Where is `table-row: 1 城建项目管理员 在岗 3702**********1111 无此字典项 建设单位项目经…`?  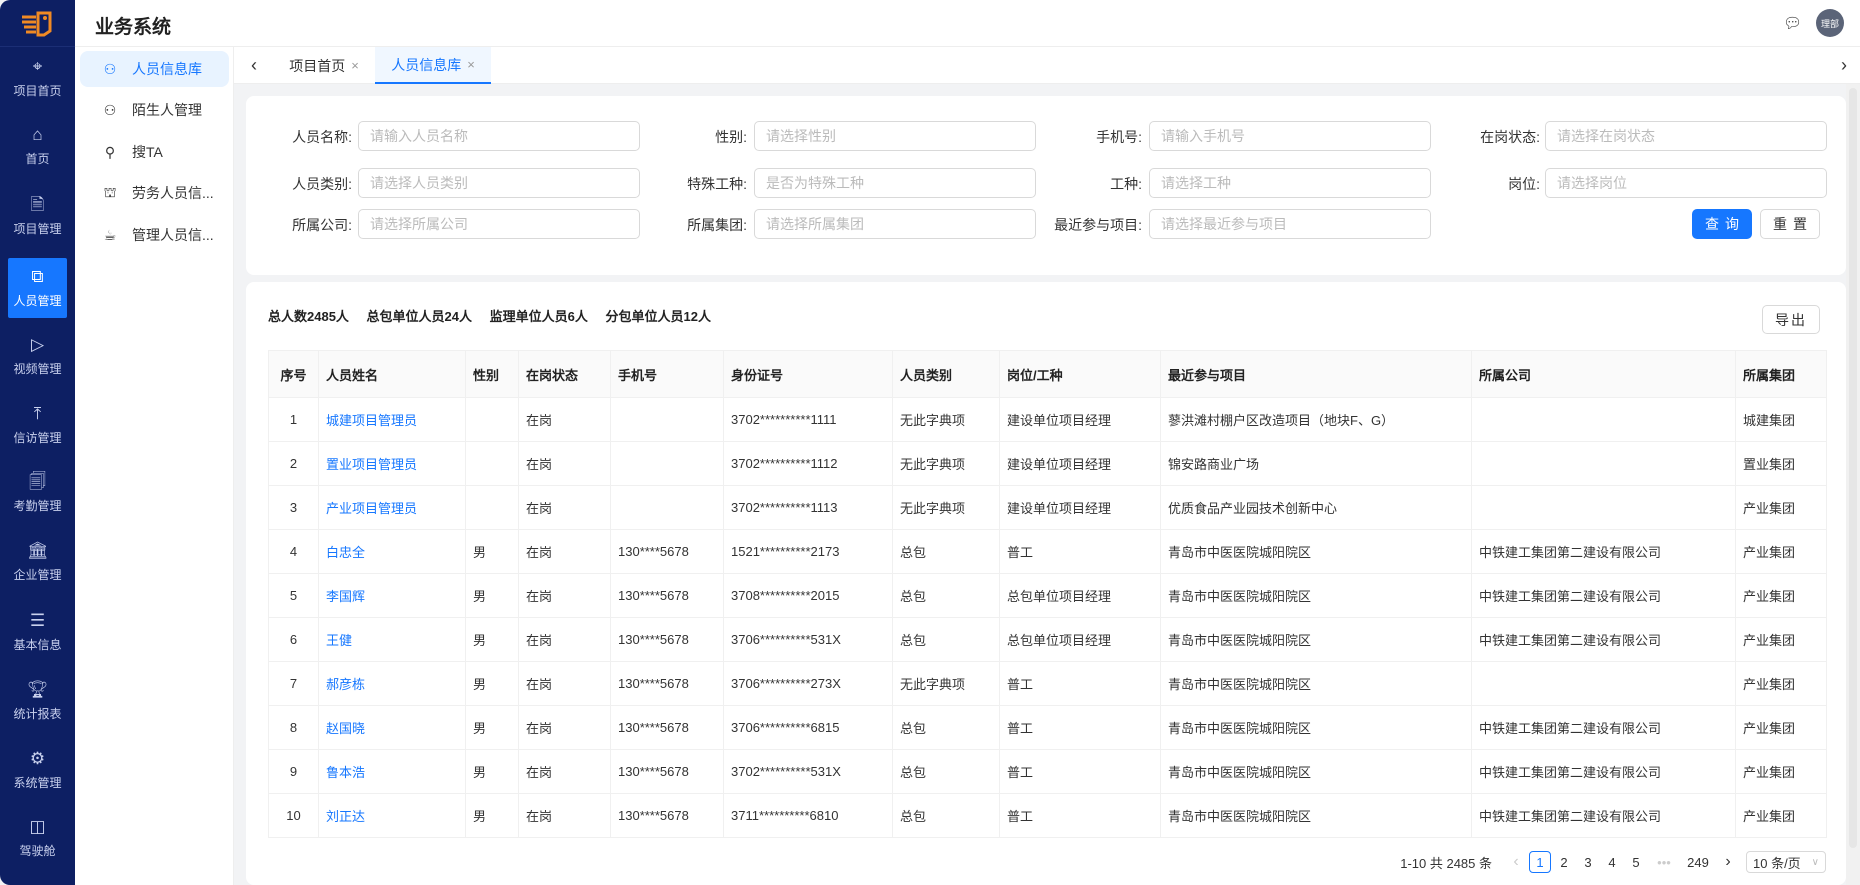
table-row: 1 城建项目管理员 在岗 3702**********1111 无此字典项 建设单位项目经… is located at coordinates (1047, 419).